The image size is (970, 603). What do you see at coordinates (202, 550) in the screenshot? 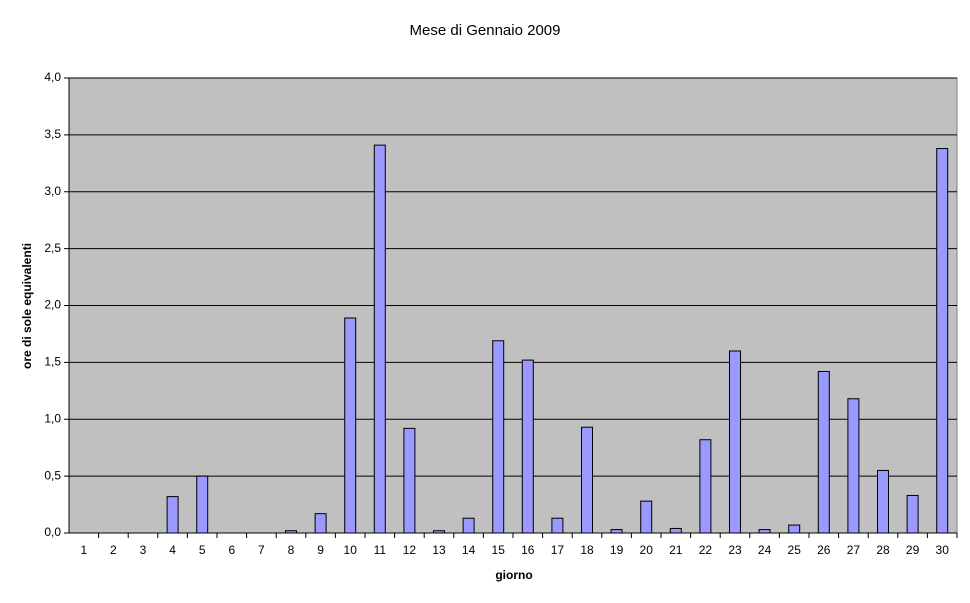
I see `x-tick-label: 5` at bounding box center [202, 550].